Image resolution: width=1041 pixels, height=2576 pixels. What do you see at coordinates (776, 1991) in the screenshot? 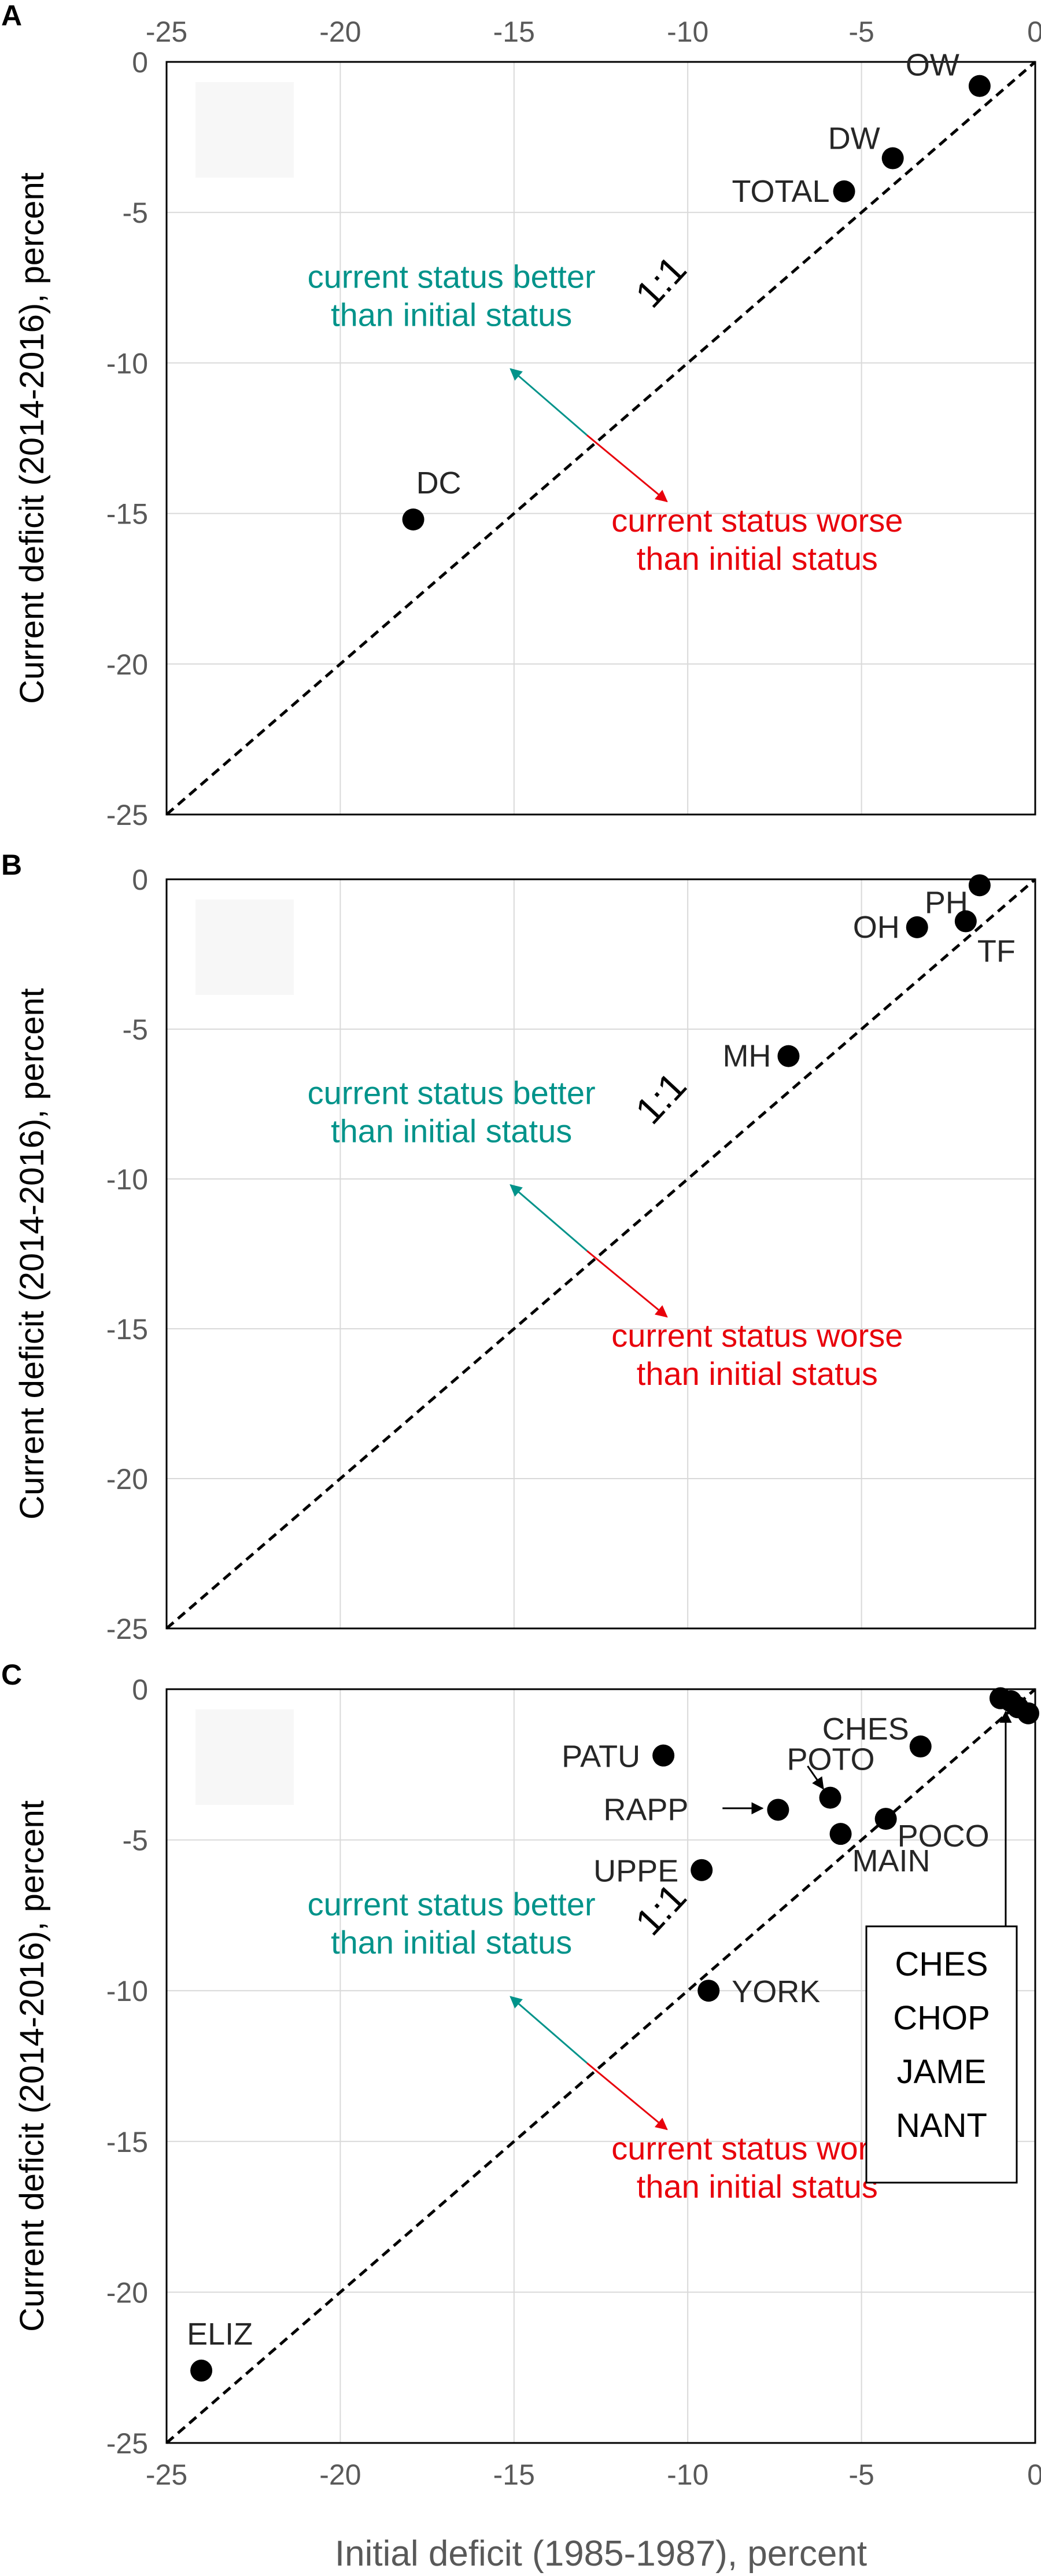
I see `point-label: YORK` at bounding box center [776, 1991].